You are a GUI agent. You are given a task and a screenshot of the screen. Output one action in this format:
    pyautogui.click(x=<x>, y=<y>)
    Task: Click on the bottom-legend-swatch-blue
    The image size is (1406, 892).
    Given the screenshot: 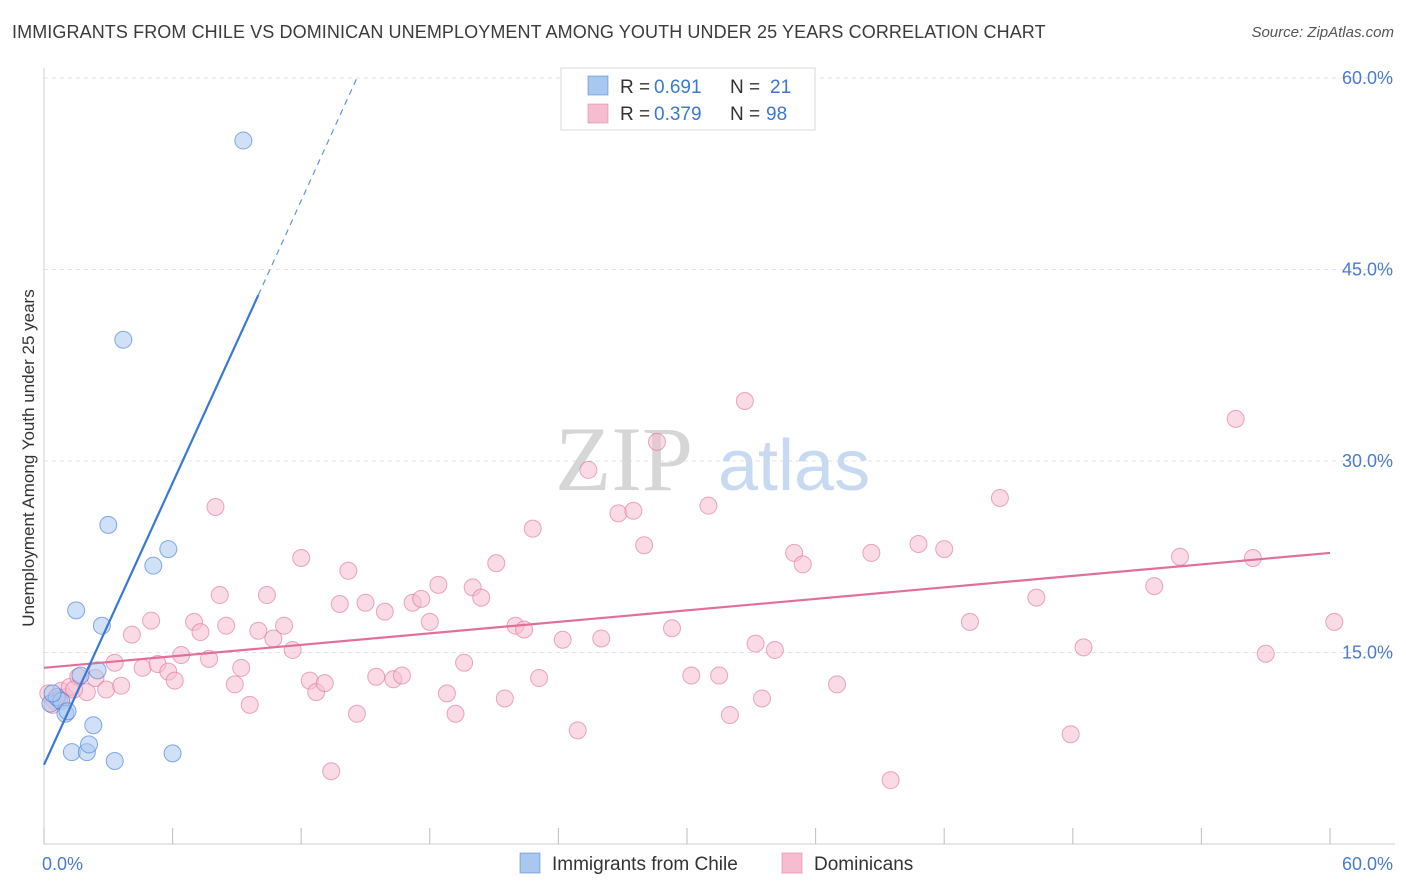 What is the action you would take?
    pyautogui.click(x=530, y=863)
    